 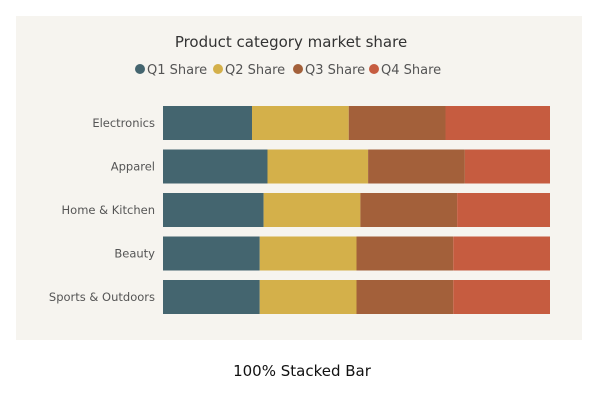 I want to click on bar-segment-electronics-q3-share, so click(x=397, y=123).